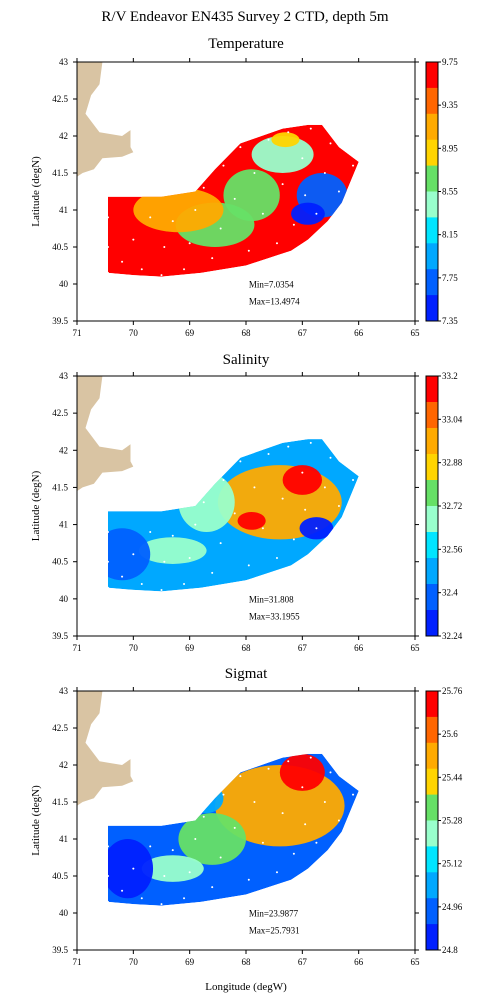  What do you see at coordinates (60, 728) in the screenshot?
I see `y-tick-label: 42.5` at bounding box center [60, 728].